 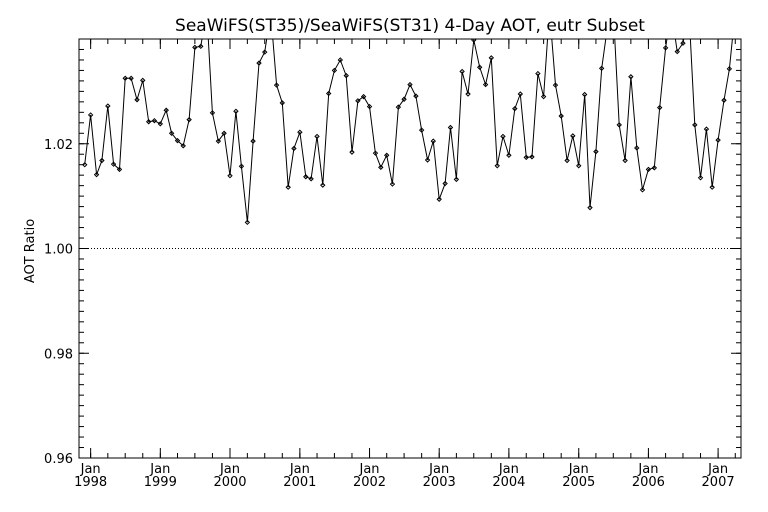 What do you see at coordinates (229, 482) in the screenshot?
I see `x-tick-year: 2000` at bounding box center [229, 482].